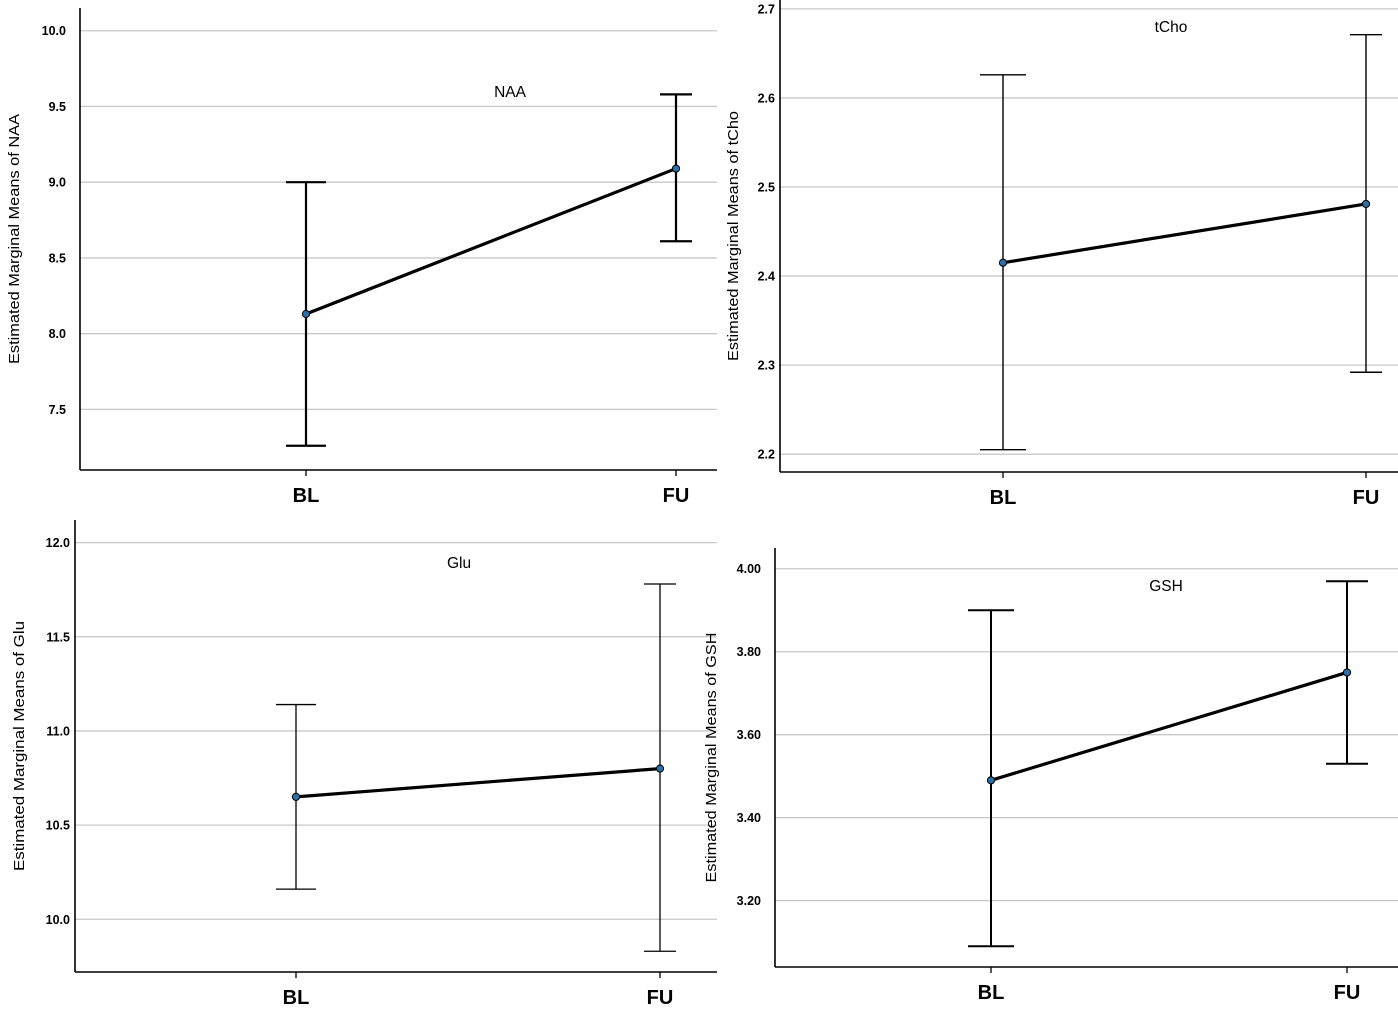  I want to click on y-axis-label: Estimated Marginal Means of GSH, so click(712, 758).